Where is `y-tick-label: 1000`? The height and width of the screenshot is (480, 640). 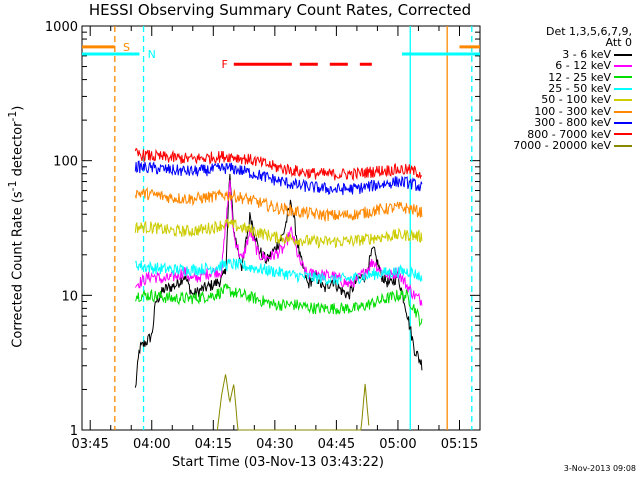 y-tick-label: 1000 is located at coordinates (61, 27).